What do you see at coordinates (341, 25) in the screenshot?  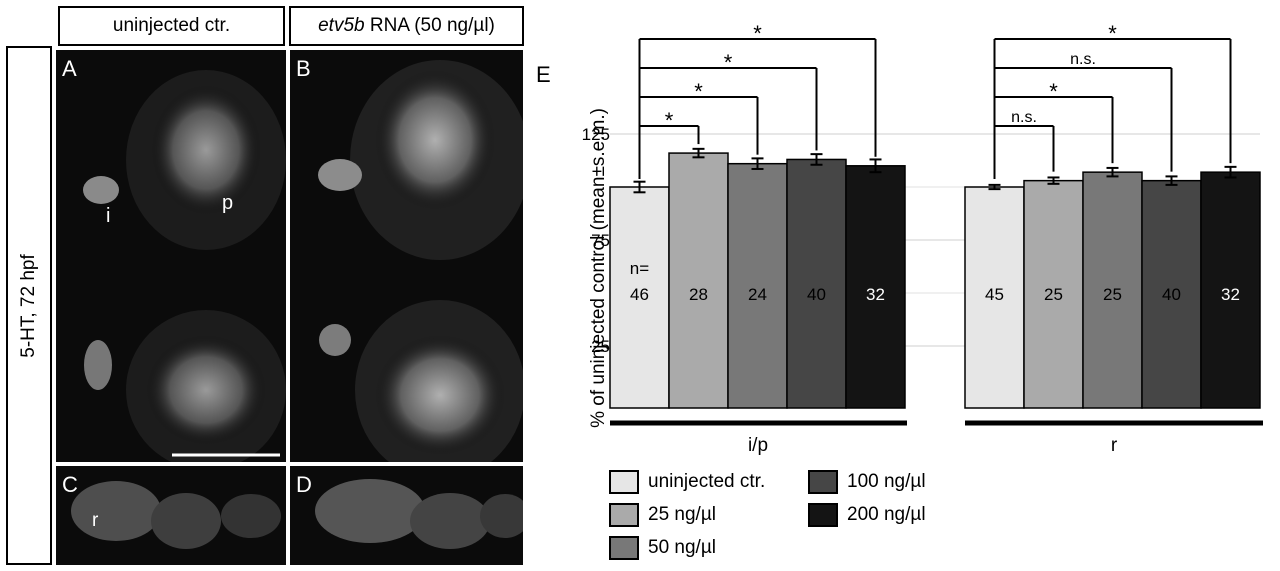 I see `header-etv5b-italic: etv5b` at bounding box center [341, 25].